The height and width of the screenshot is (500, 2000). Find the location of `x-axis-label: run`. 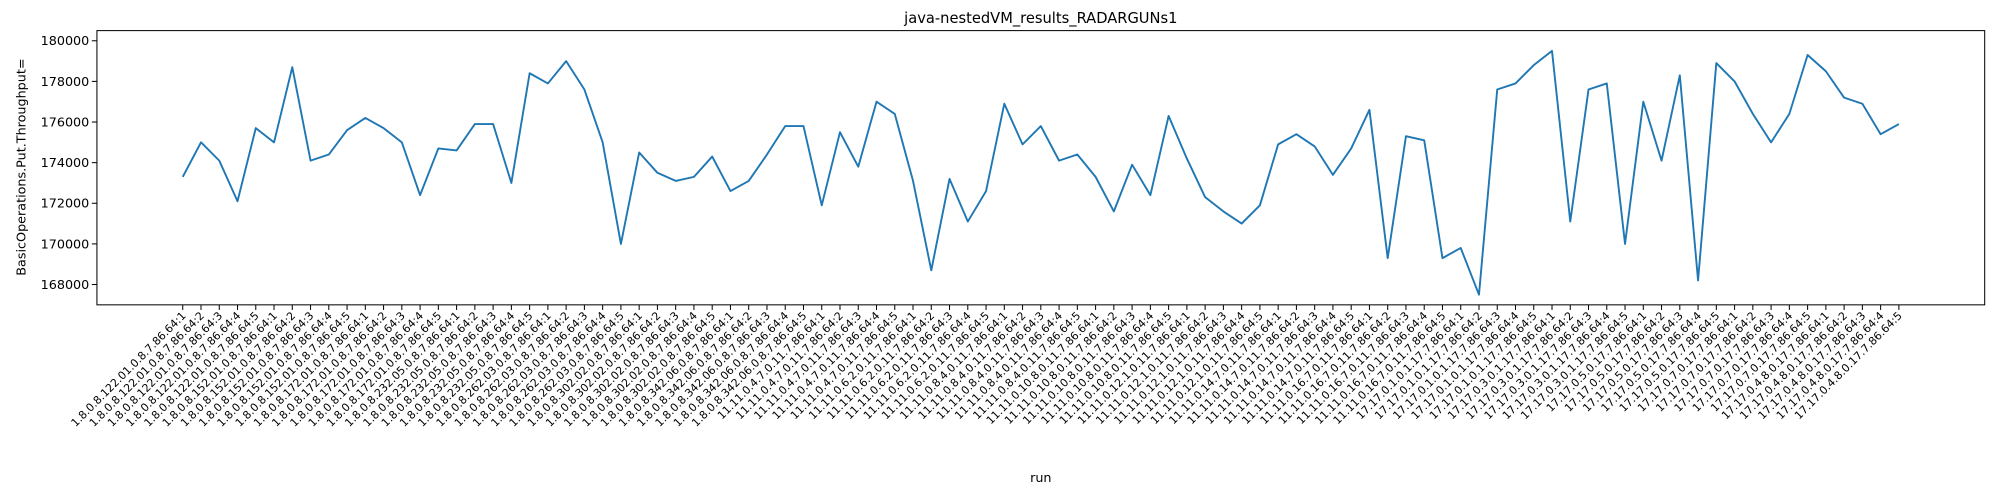

x-axis-label: run is located at coordinates (1040, 478).